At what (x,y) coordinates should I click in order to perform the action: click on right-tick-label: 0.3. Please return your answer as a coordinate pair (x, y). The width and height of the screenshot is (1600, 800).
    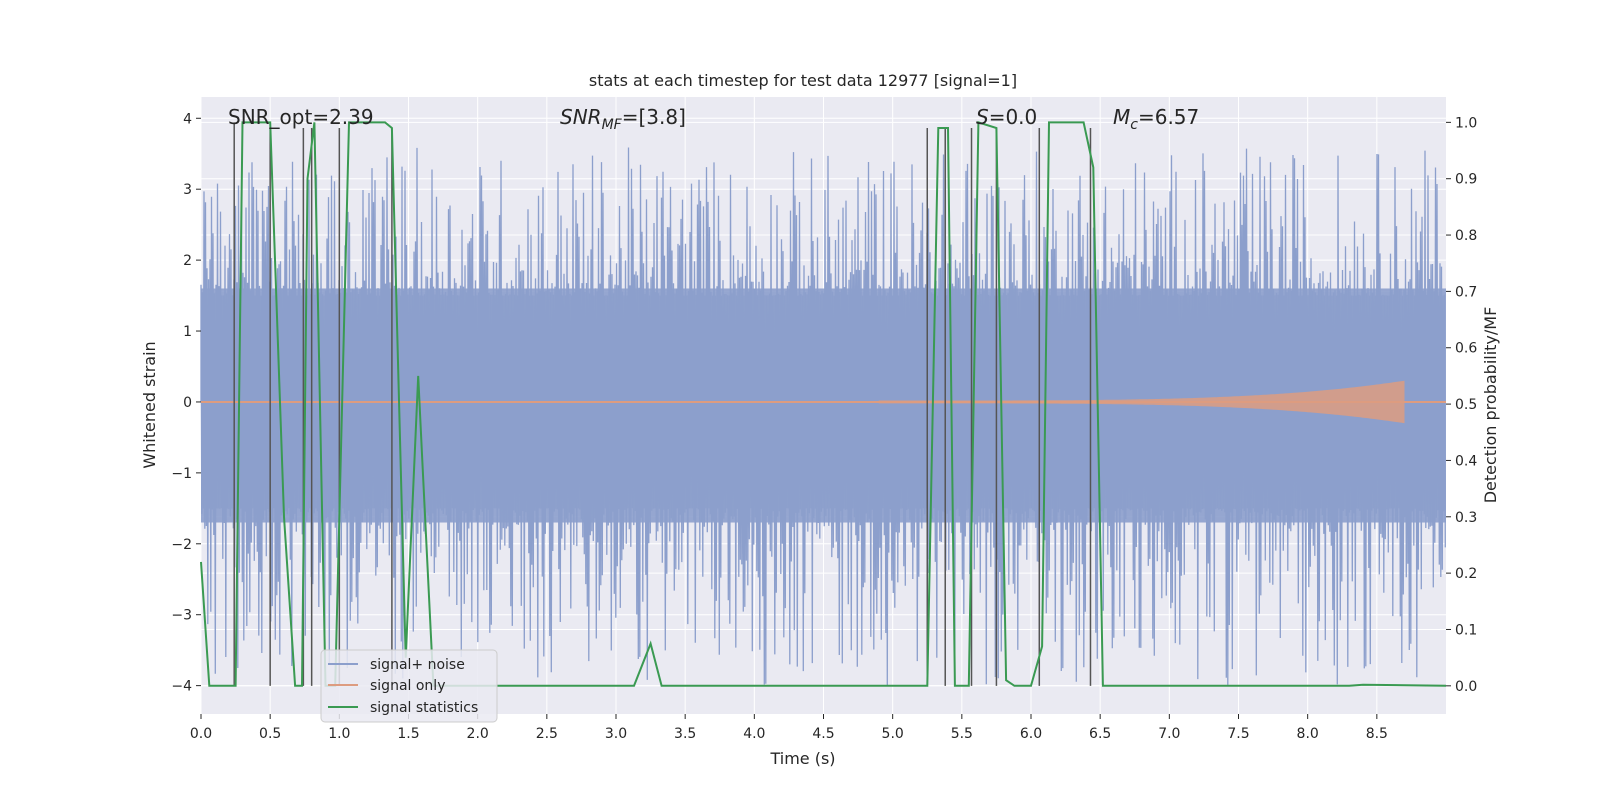
    Looking at the image, I should click on (1466, 518).